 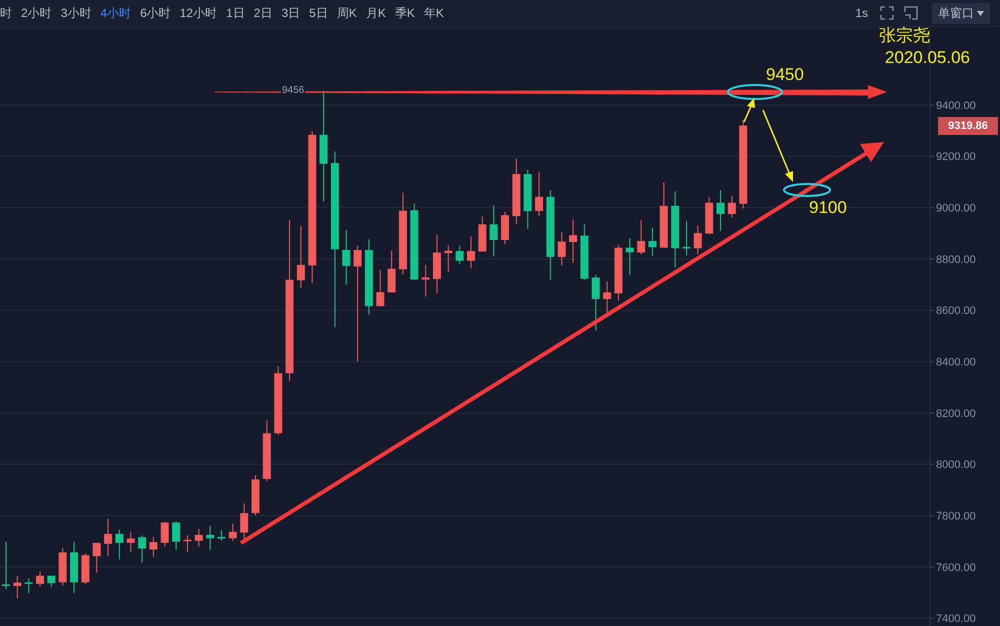 I want to click on text: 6小时, so click(x=155, y=13).